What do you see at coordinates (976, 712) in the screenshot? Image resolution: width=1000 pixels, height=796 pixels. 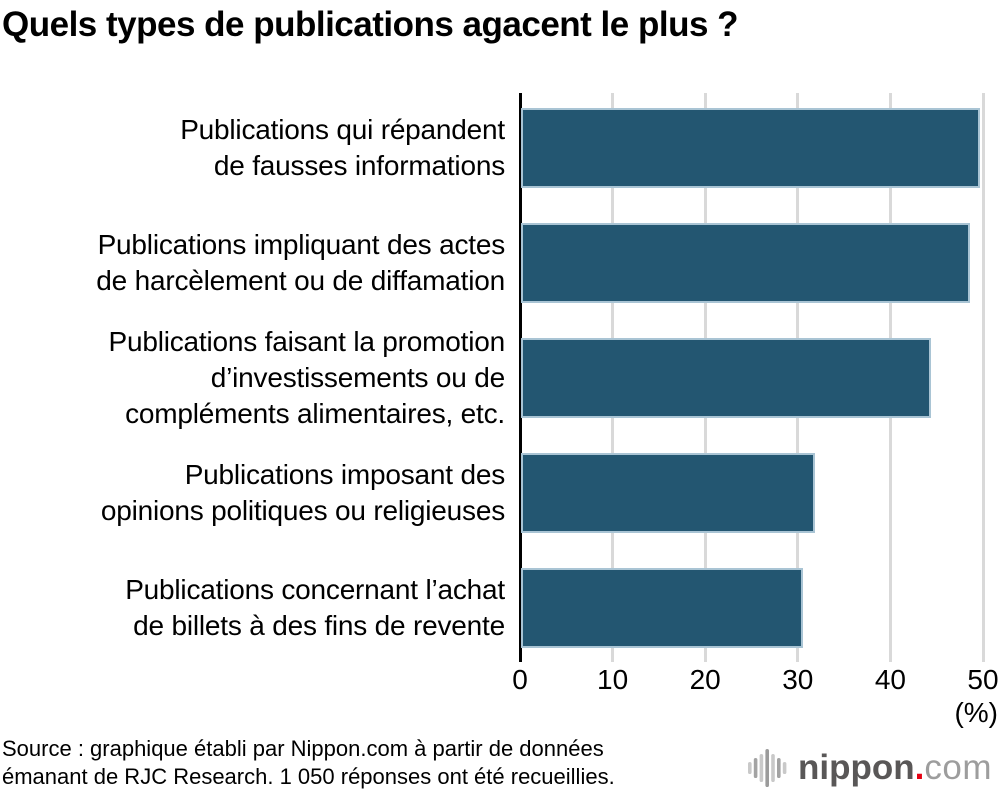 I see `x-axis-unit-label: (%)` at bounding box center [976, 712].